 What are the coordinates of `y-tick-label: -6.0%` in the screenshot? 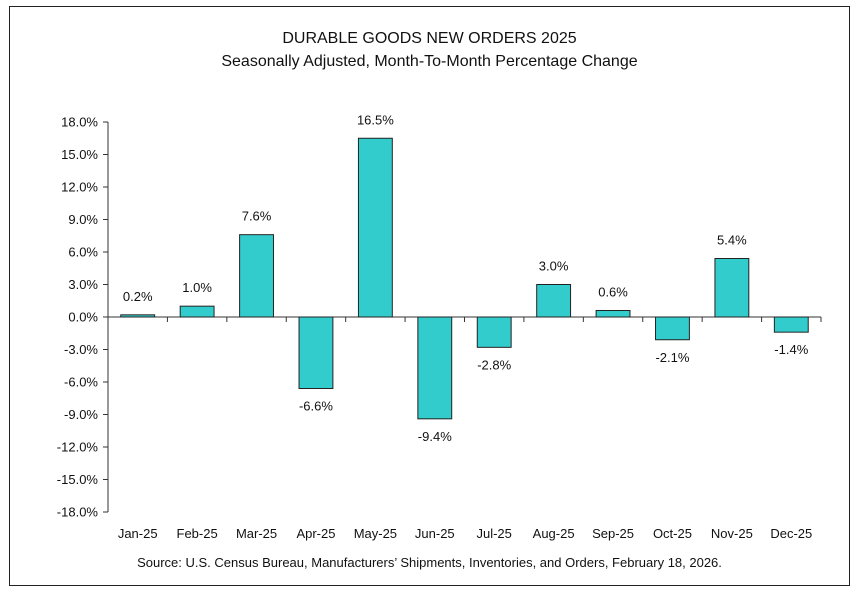 It's located at (81, 382).